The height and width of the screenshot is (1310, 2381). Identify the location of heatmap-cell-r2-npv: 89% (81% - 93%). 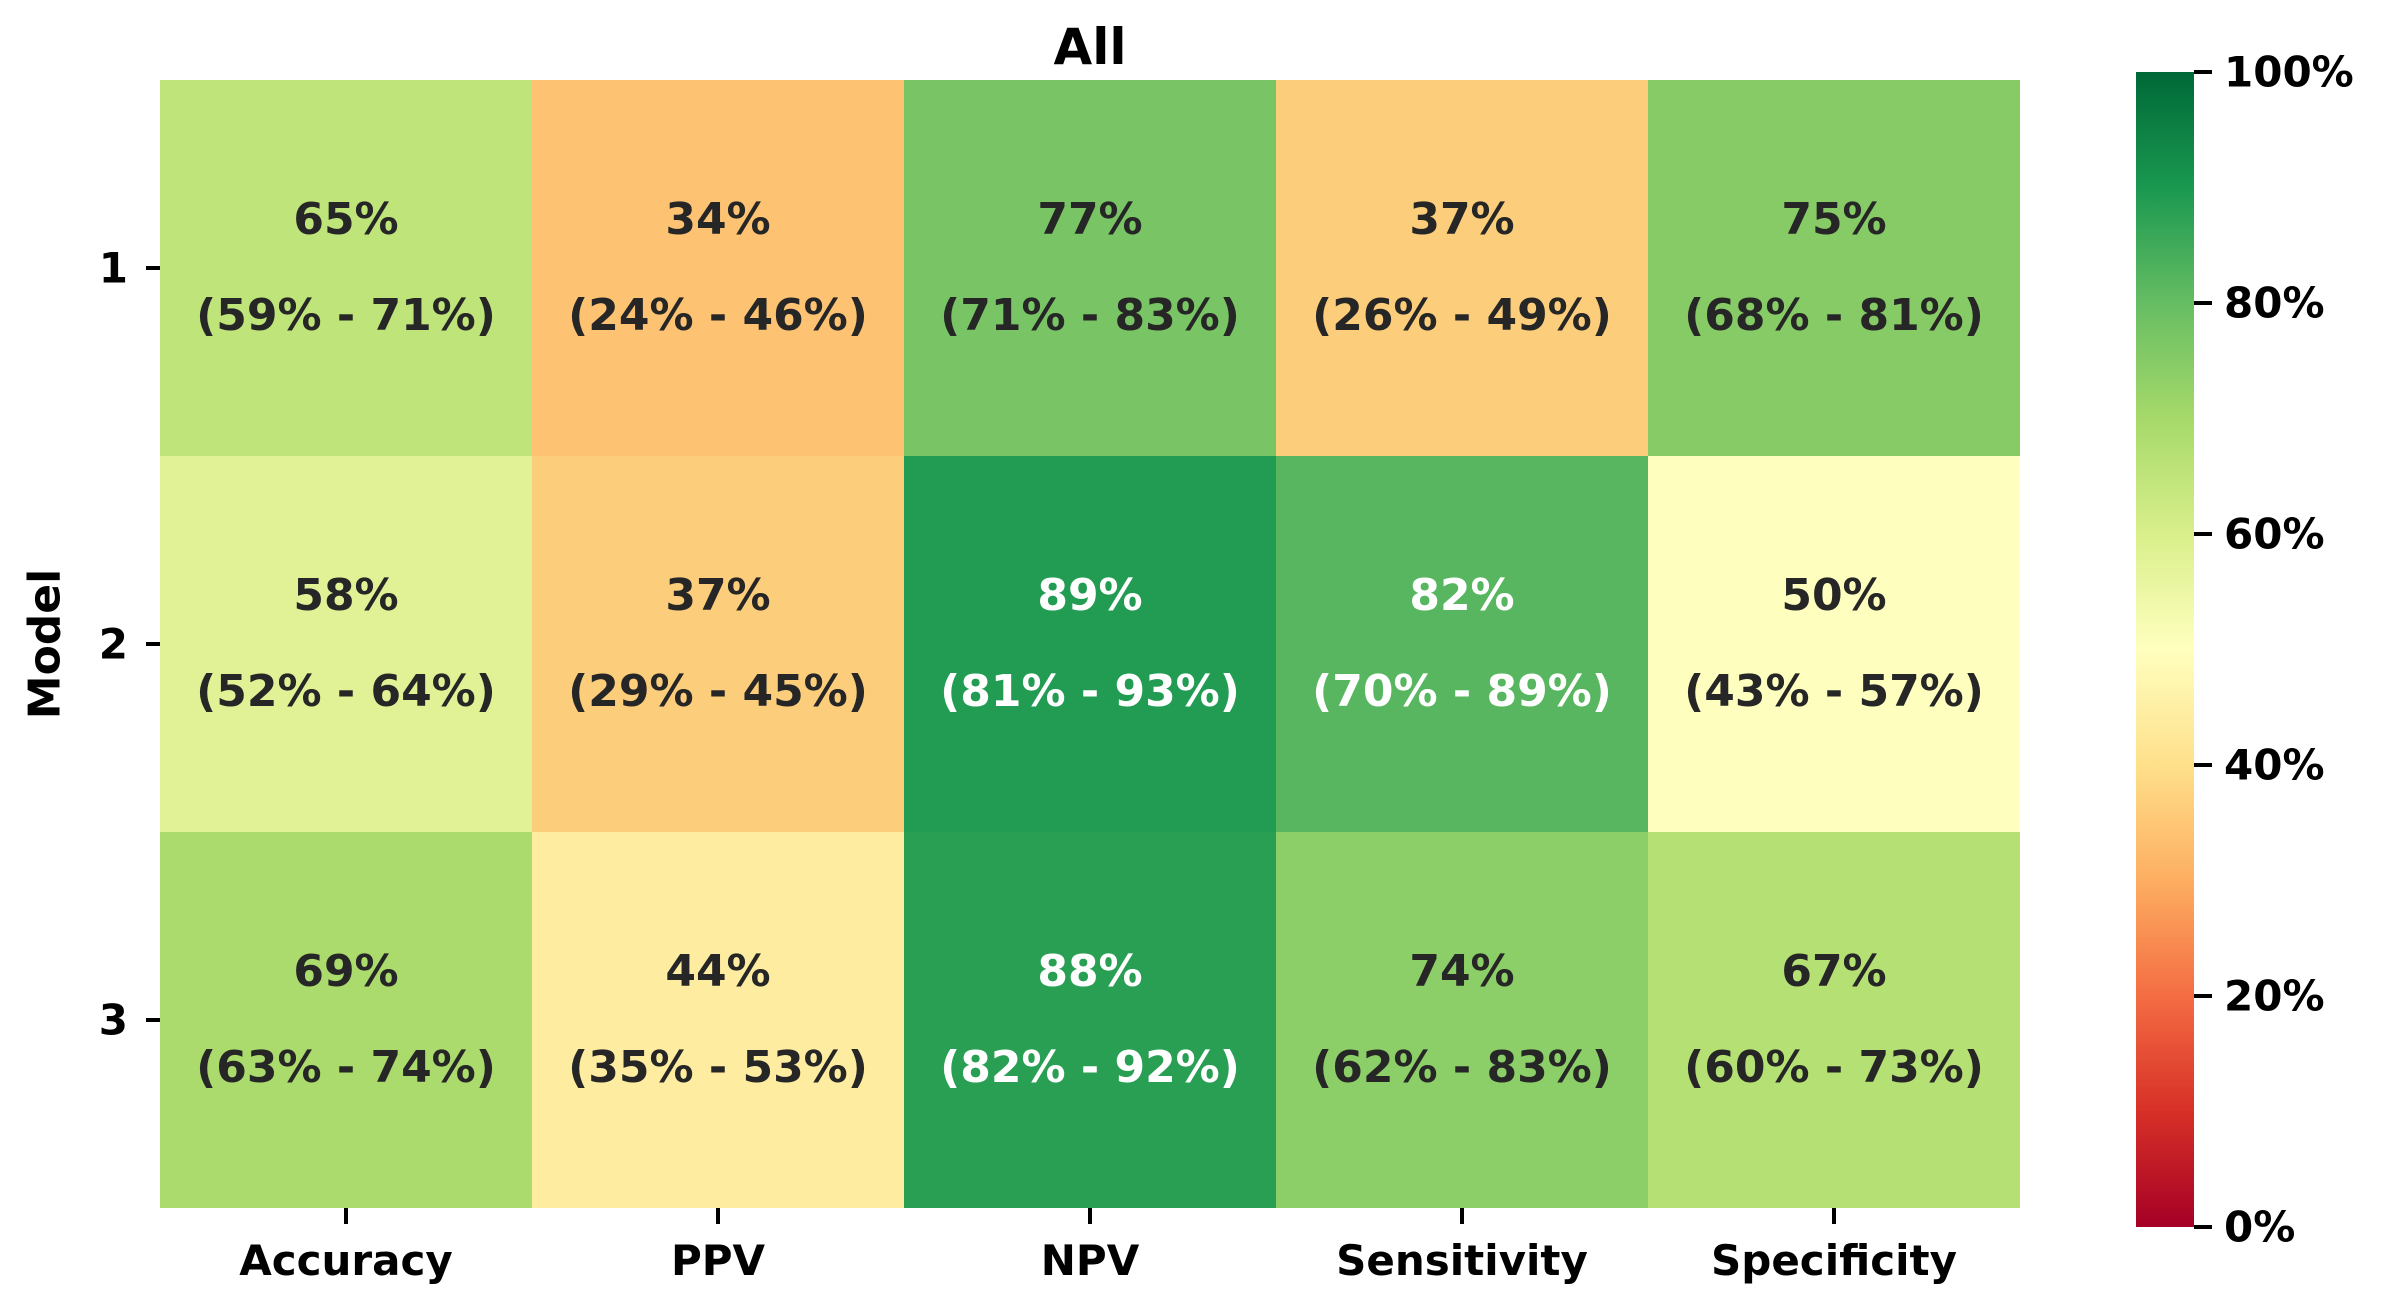
(1090, 644).